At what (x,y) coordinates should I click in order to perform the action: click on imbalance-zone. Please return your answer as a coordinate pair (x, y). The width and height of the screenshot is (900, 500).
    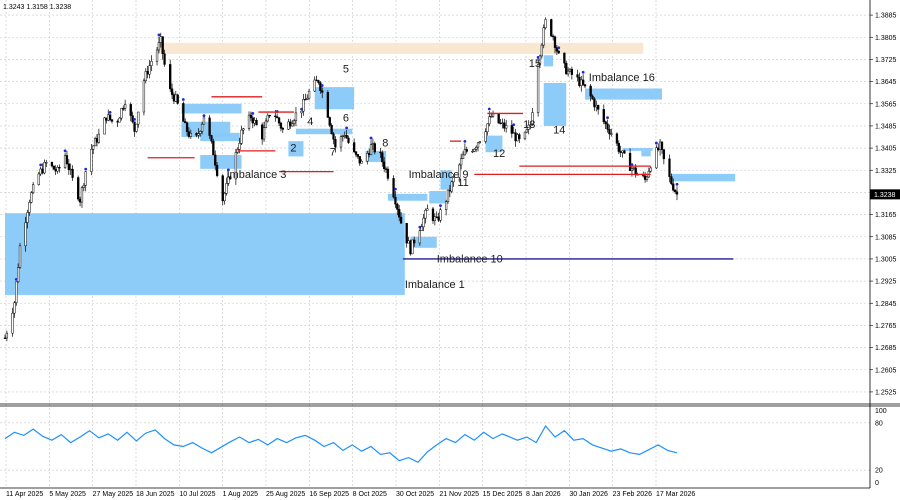
    Looking at the image, I should click on (623, 94).